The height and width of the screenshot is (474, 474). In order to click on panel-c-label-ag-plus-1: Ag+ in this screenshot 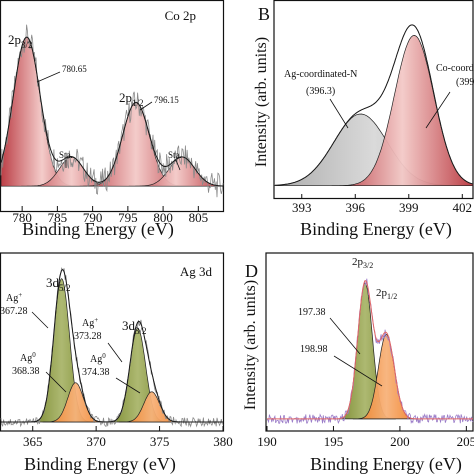, I will do `click(14, 297)`.